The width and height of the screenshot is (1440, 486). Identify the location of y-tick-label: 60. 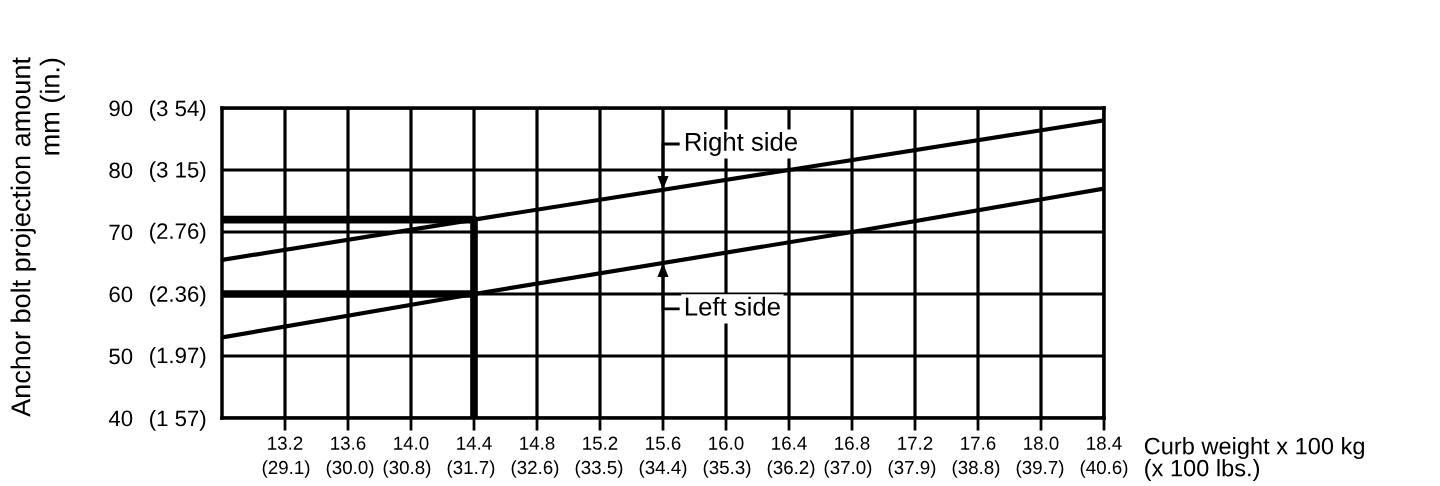
(121, 294).